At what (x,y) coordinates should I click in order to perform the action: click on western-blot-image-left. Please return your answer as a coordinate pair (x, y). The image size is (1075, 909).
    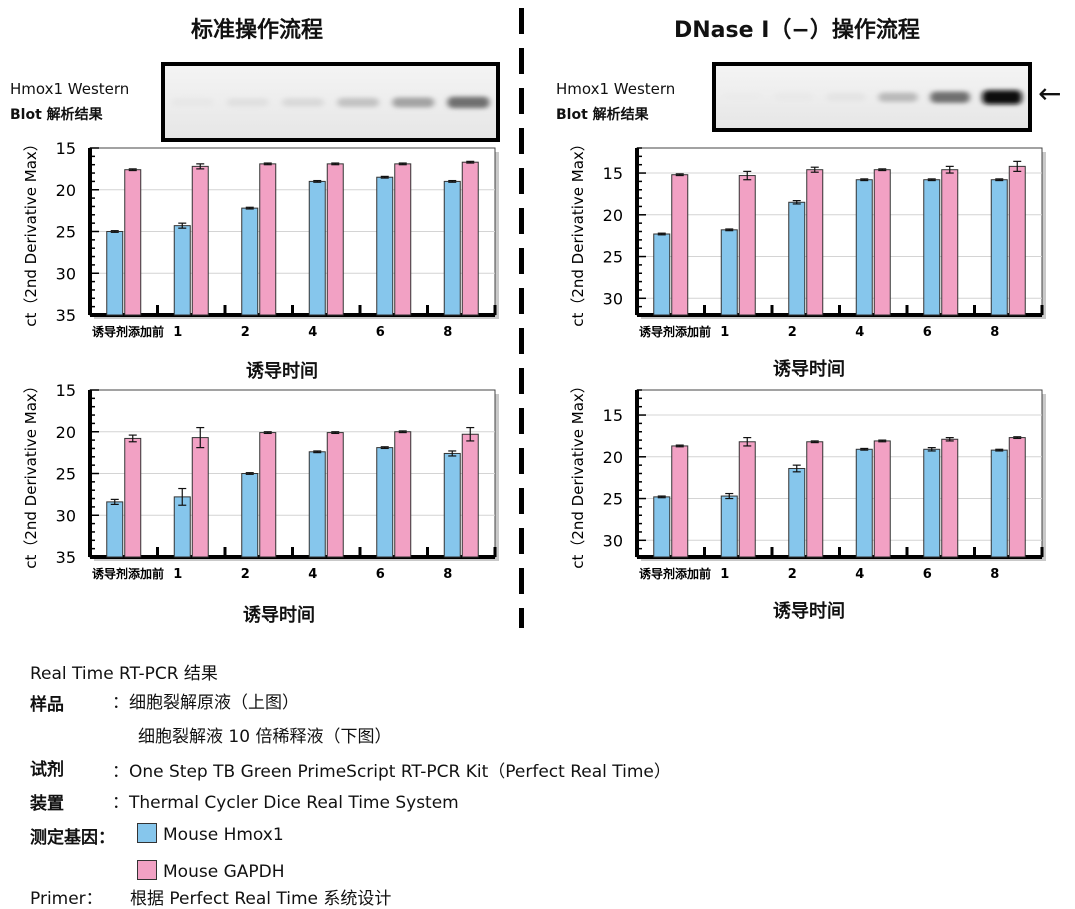
    Looking at the image, I should click on (330, 102).